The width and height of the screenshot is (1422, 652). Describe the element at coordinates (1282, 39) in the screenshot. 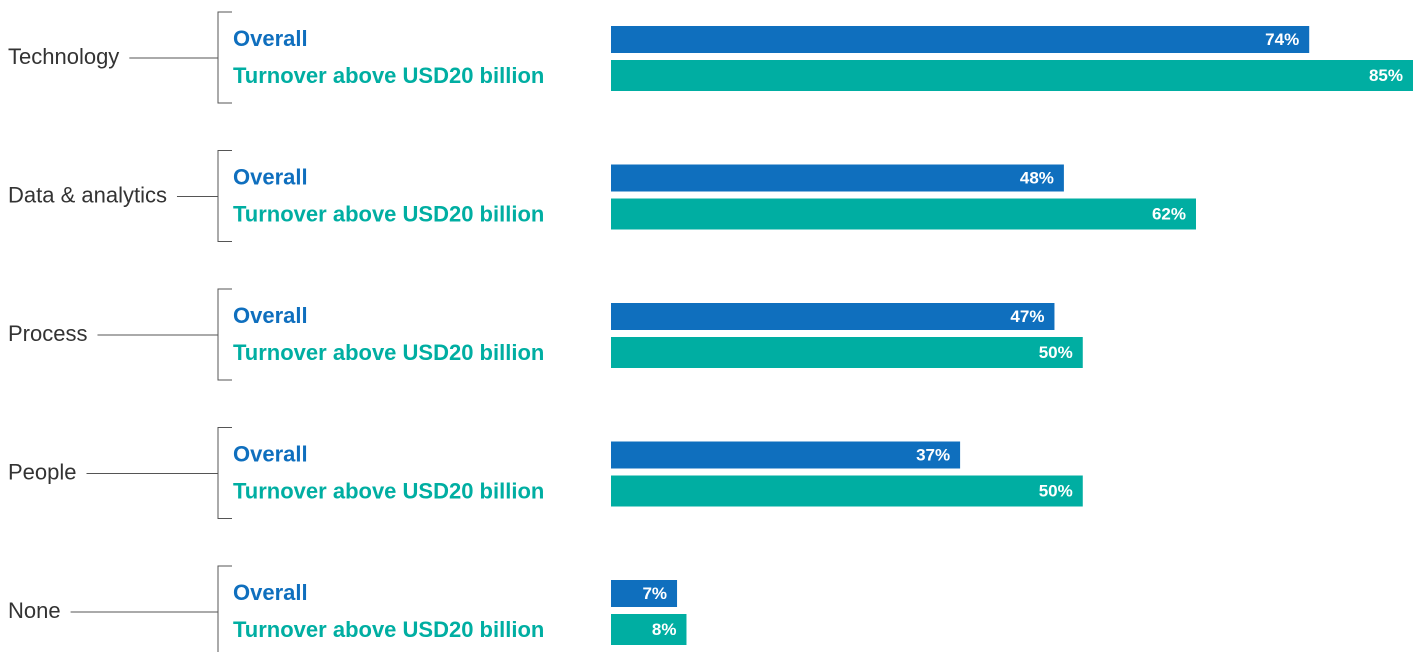

I see `value-label: 74%` at that location.